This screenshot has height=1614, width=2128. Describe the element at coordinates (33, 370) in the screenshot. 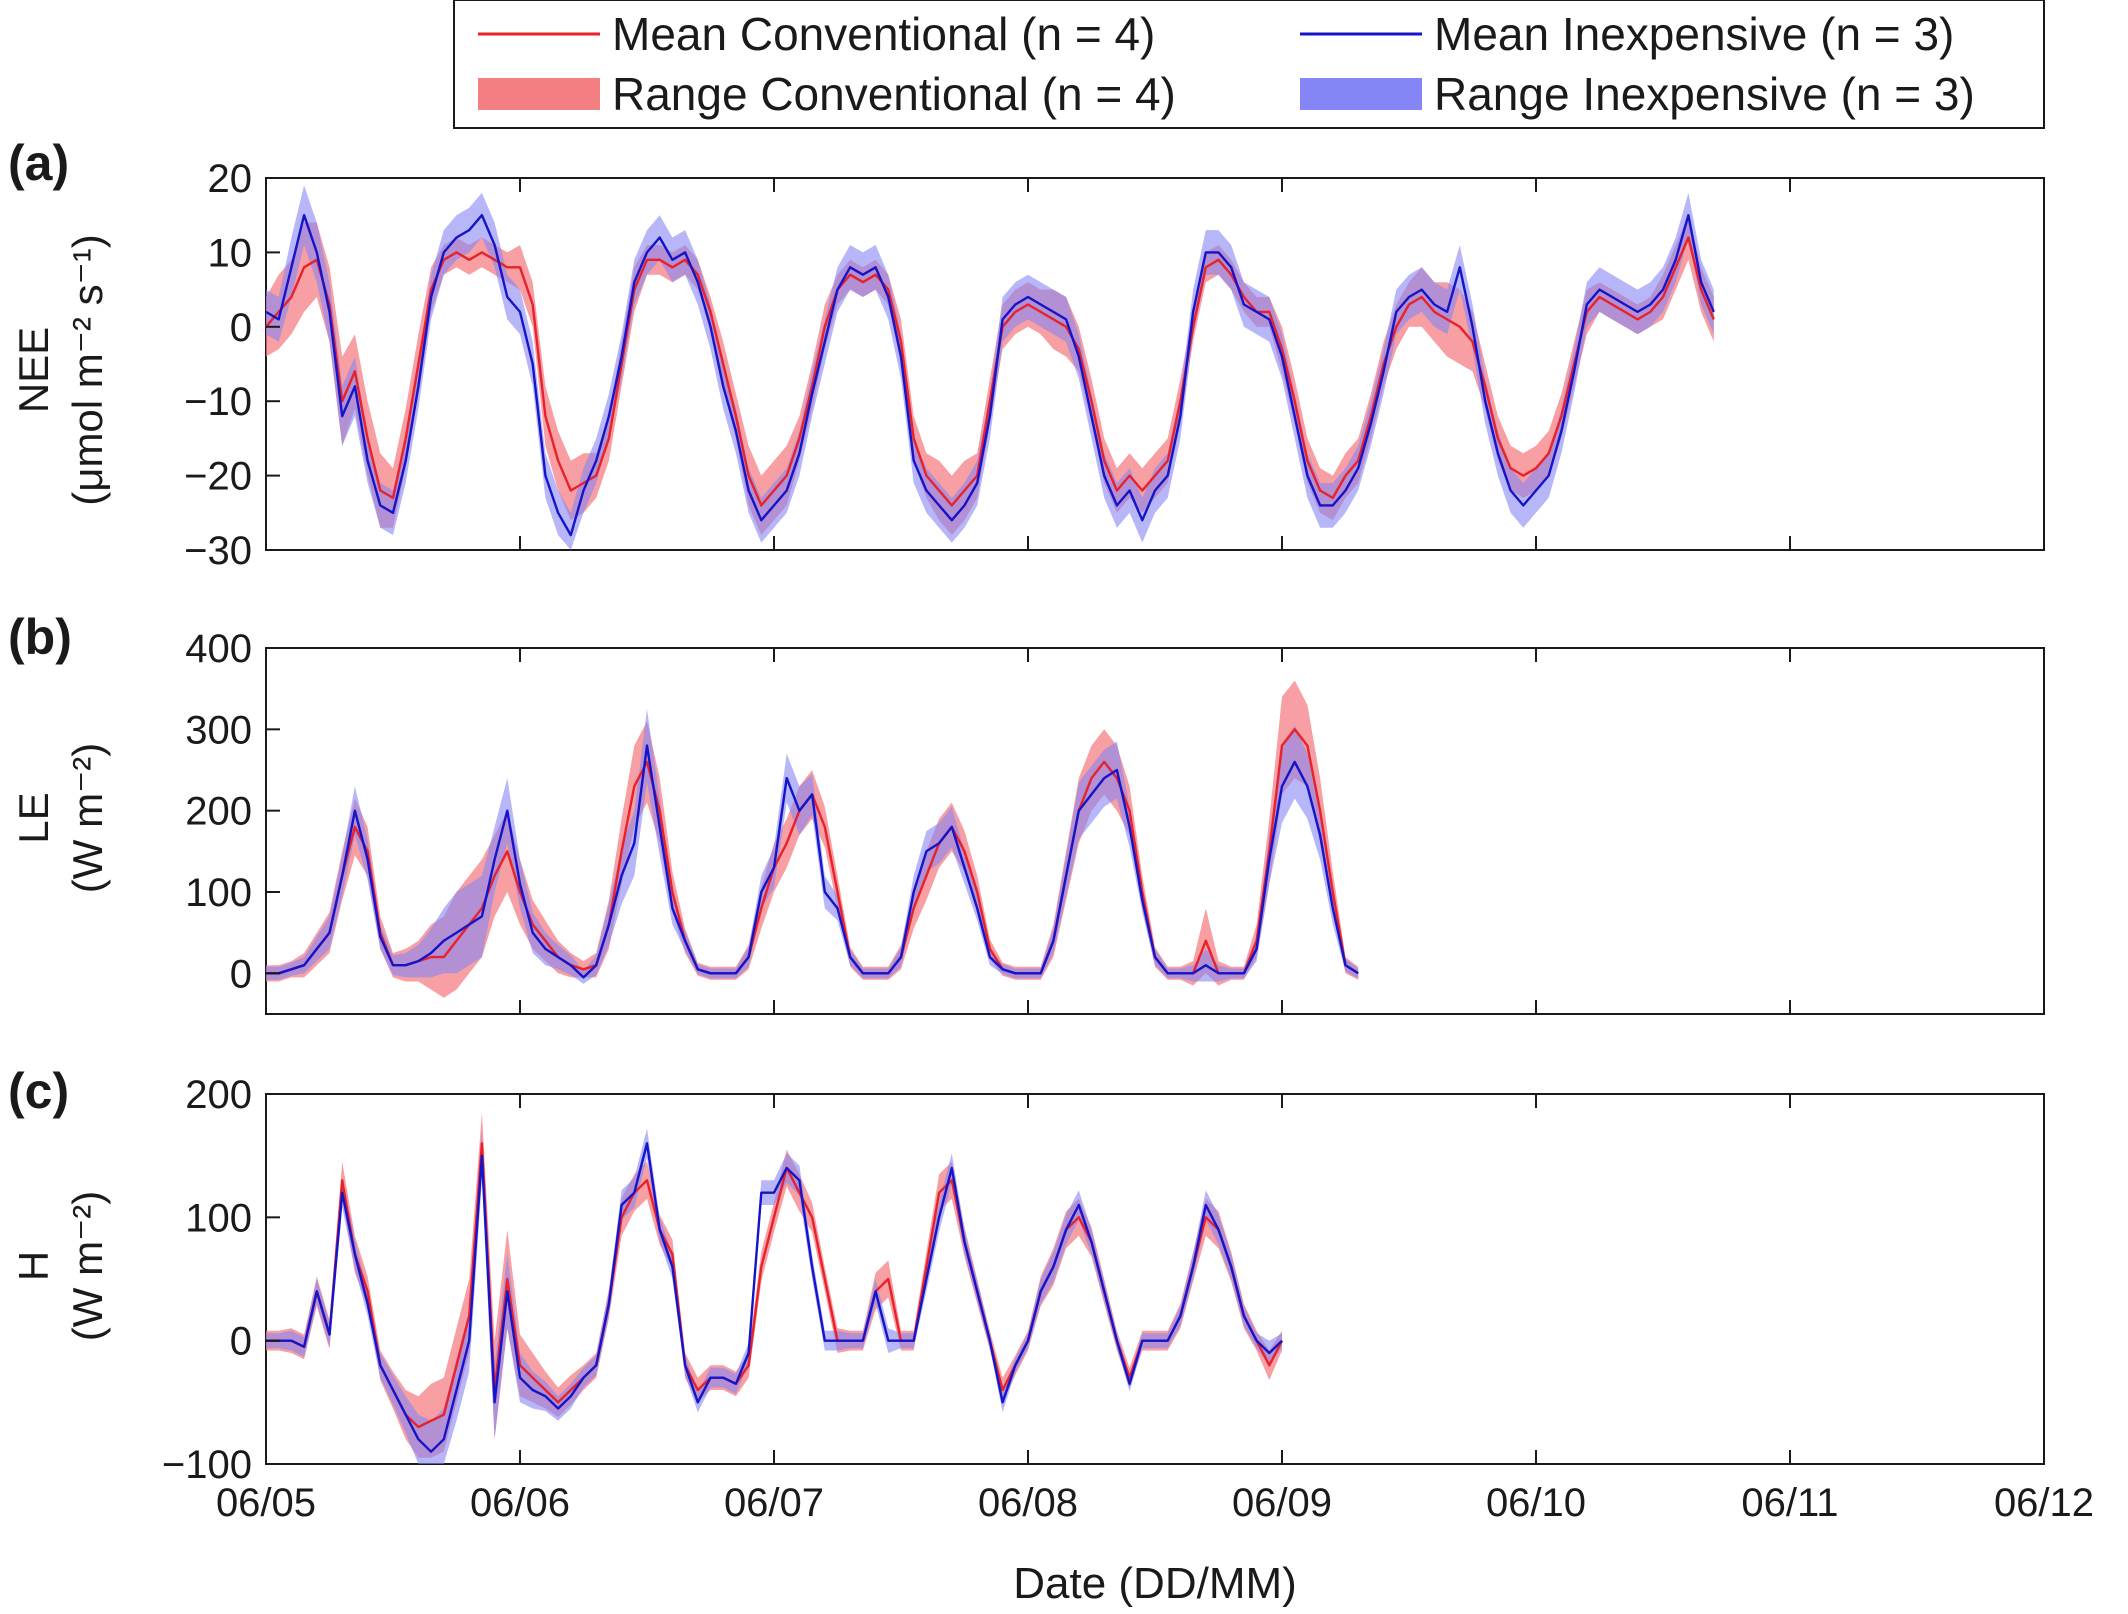

I see `y-axis-title-a: NEE` at that location.